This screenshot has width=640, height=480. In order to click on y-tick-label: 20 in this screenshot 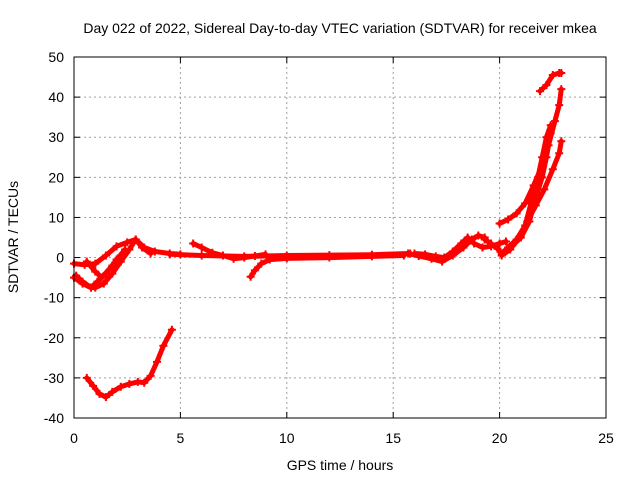, I will do `click(56, 177)`.